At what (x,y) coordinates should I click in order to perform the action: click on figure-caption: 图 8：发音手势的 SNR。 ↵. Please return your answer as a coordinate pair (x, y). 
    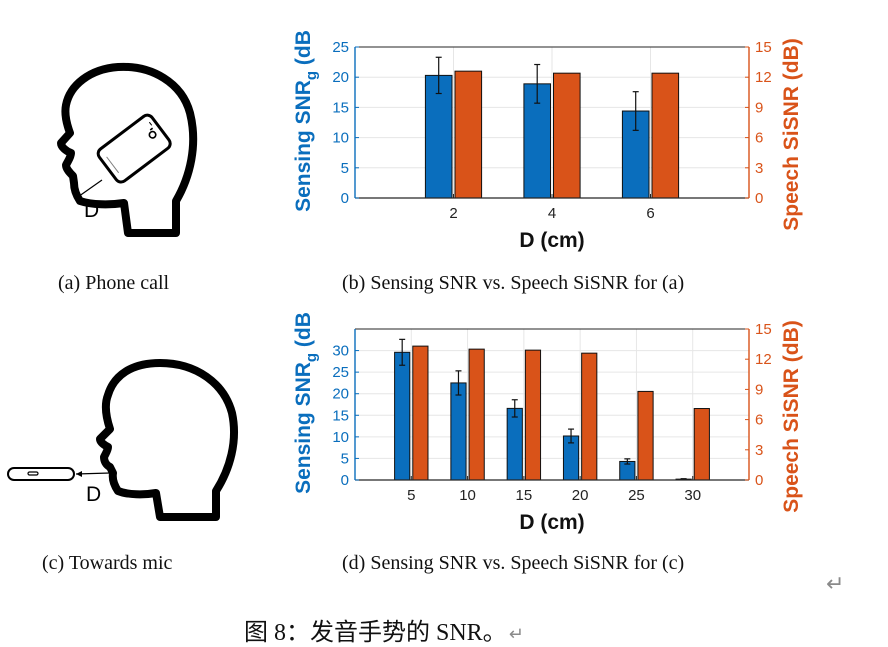
    Looking at the image, I should click on (384, 629).